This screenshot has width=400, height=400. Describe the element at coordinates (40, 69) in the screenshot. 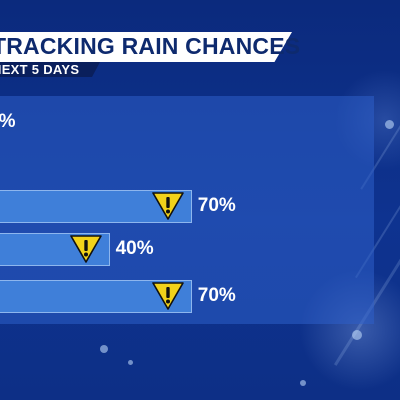

I see `chart-subtitle: NEXT 5 DAYS` at that location.